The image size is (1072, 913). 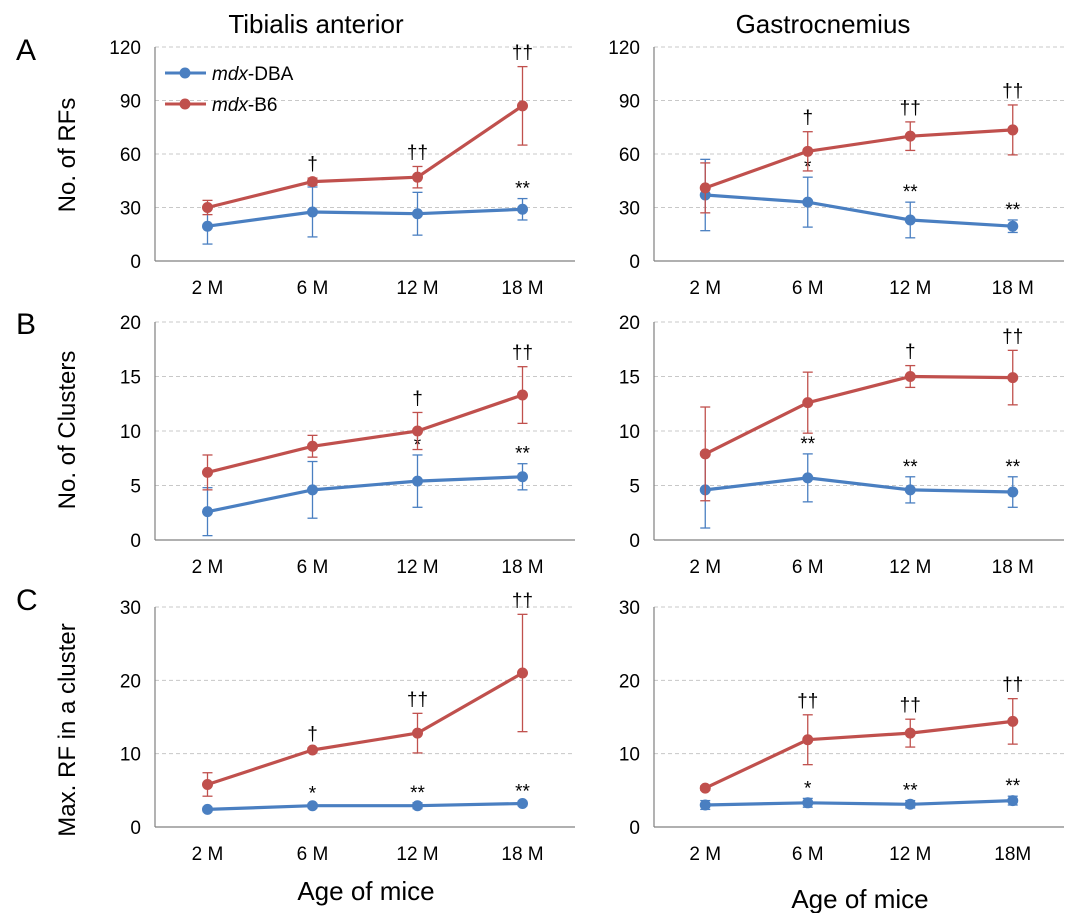 What do you see at coordinates (125, 48) in the screenshot?
I see `y-tick-label: 120` at bounding box center [125, 48].